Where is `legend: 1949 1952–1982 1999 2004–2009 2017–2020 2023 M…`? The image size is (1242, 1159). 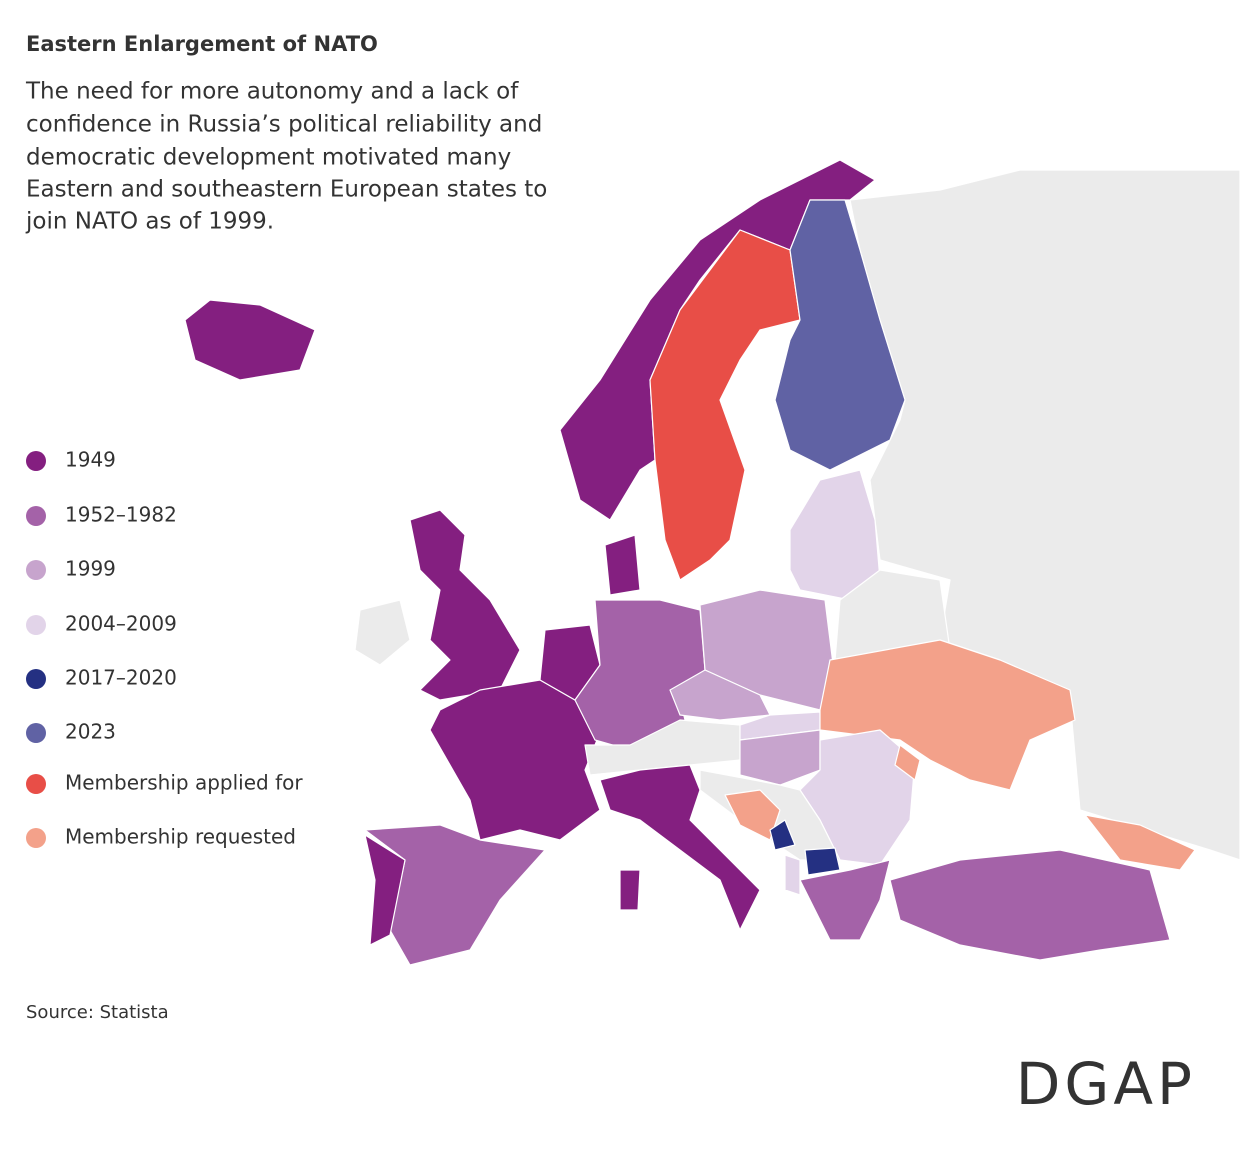
legend: 1949 1952–1982 1999 2004–2009 2017–2020 2023 M… is located at coordinates (164, 648).